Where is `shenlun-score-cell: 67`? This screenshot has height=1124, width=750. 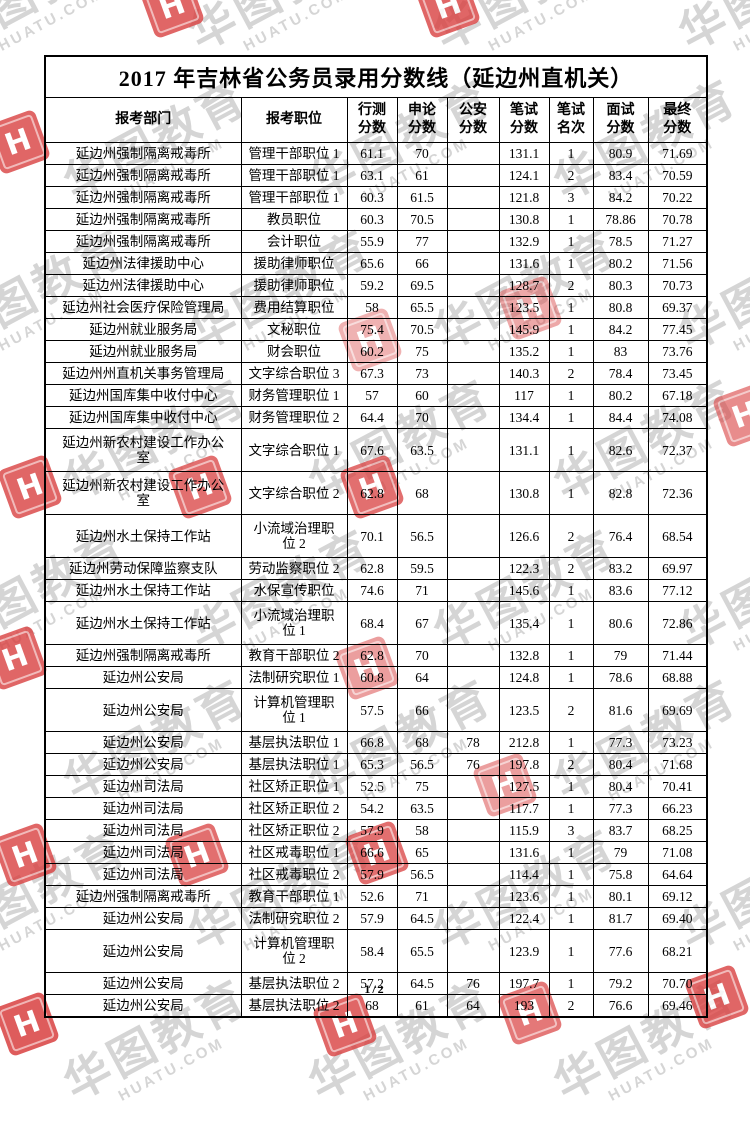
shenlun-score-cell: 67 is located at coordinates (422, 623).